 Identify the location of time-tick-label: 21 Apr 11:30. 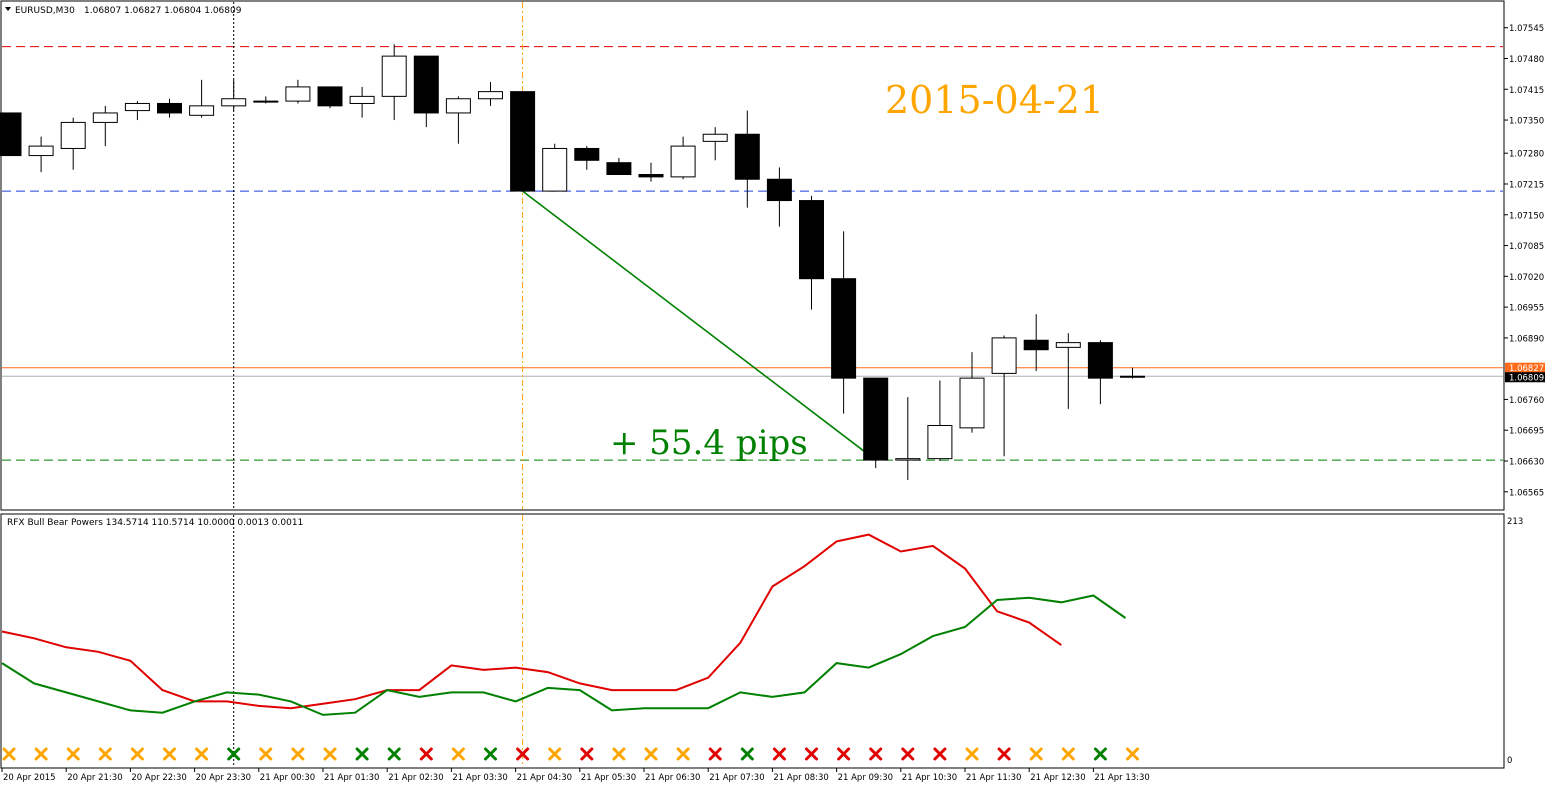
(993, 778).